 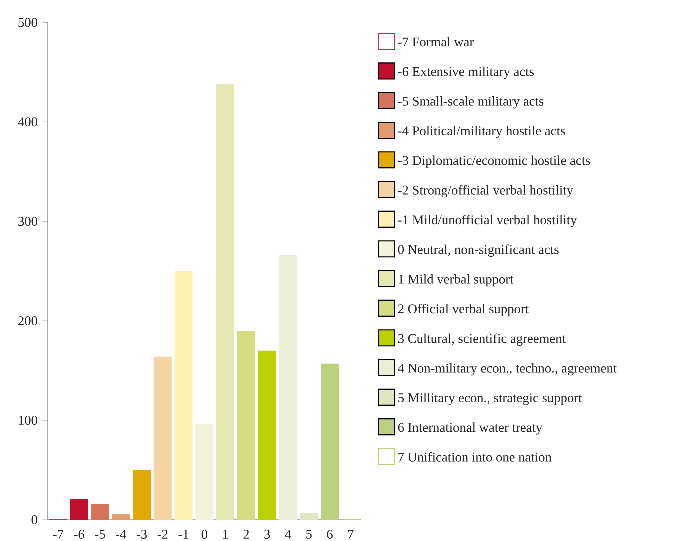 I want to click on y-tick-label: 100, so click(x=28, y=421).